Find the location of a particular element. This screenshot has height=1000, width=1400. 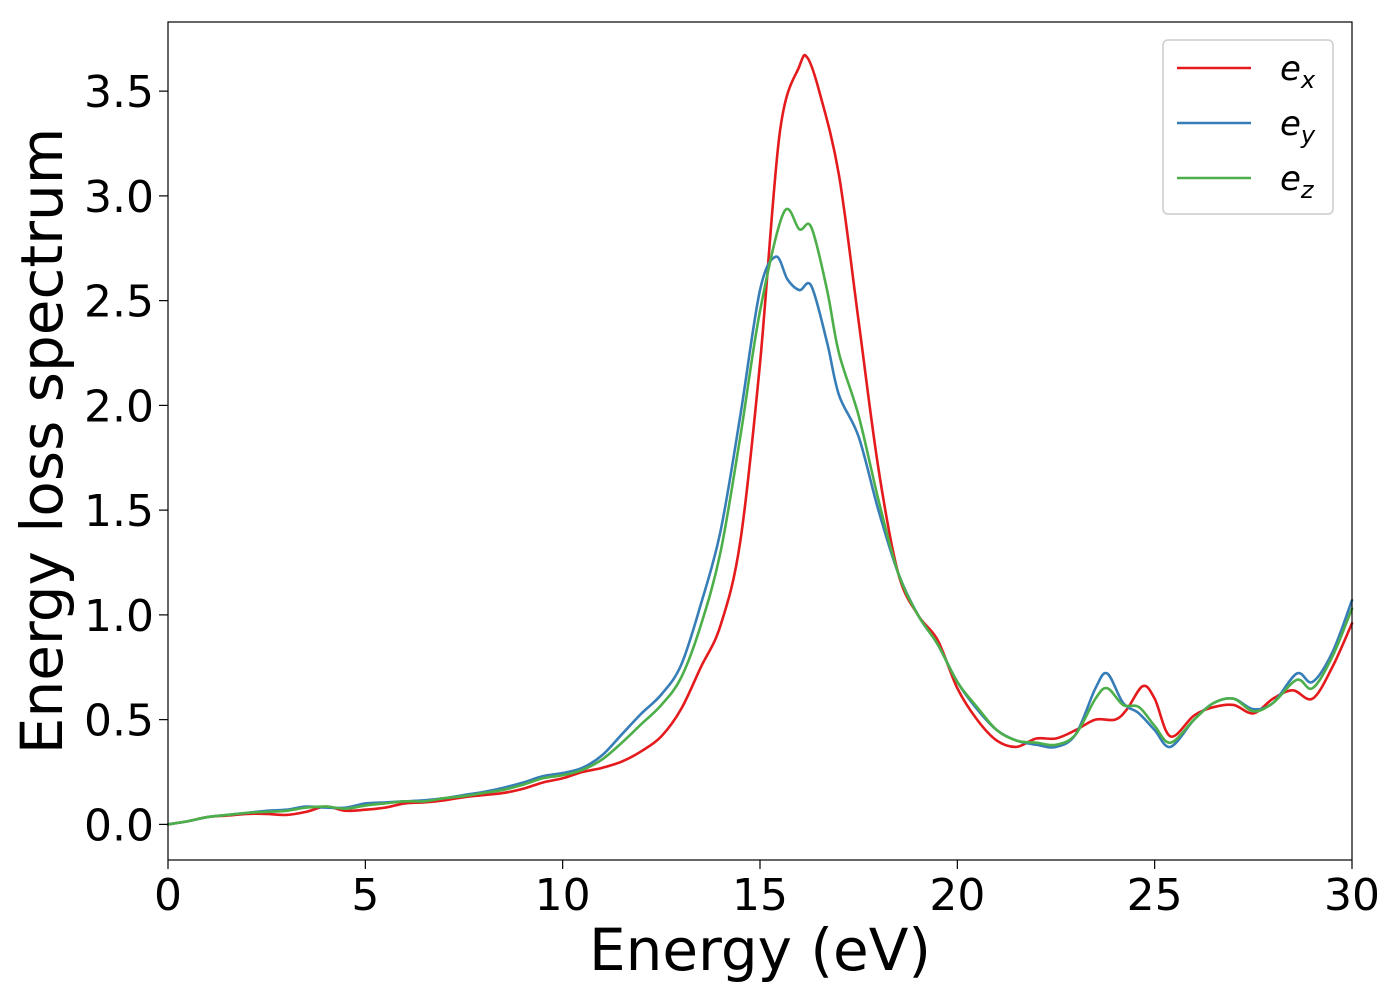

legend-label-x: ex is located at coordinates (1298, 71).